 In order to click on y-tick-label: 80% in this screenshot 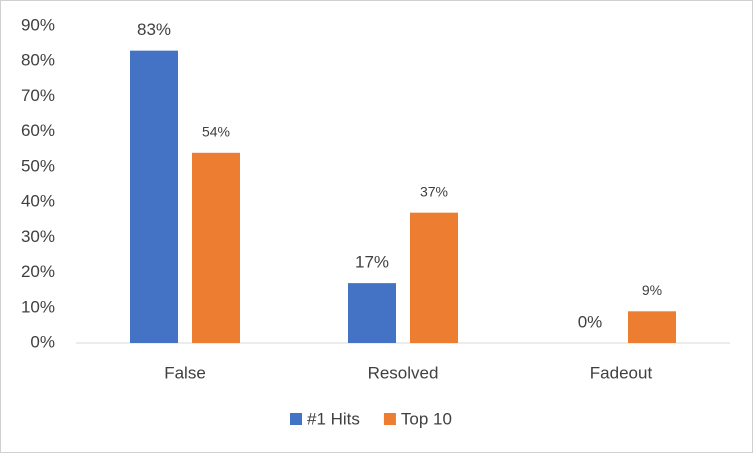, I will do `click(38, 60)`.